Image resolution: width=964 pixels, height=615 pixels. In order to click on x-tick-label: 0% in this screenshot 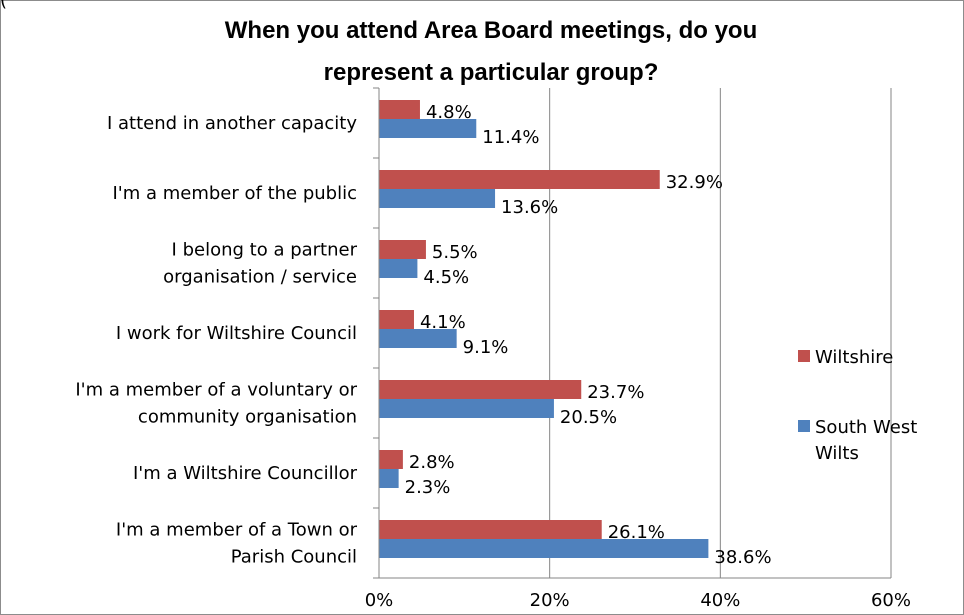, I will do `click(379, 600)`.